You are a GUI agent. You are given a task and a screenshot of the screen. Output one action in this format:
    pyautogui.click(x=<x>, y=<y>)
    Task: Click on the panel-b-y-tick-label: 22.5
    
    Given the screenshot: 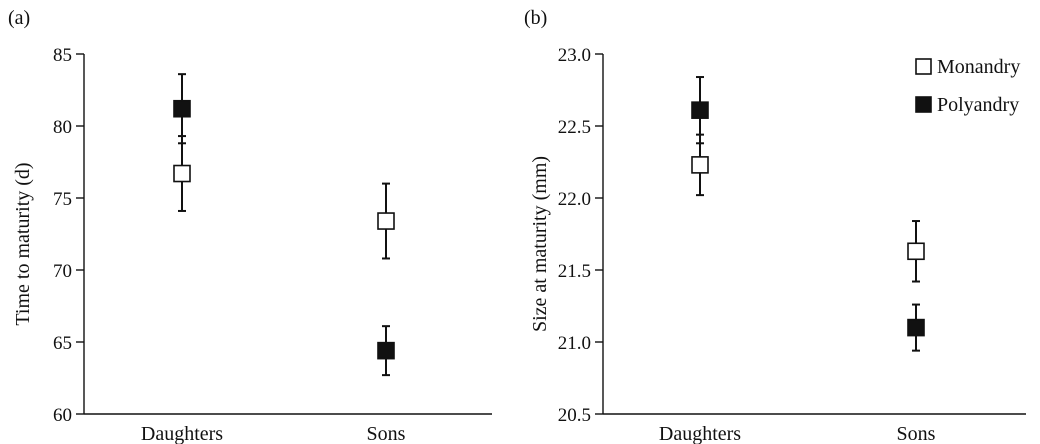 What is the action you would take?
    pyautogui.click(x=574, y=127)
    